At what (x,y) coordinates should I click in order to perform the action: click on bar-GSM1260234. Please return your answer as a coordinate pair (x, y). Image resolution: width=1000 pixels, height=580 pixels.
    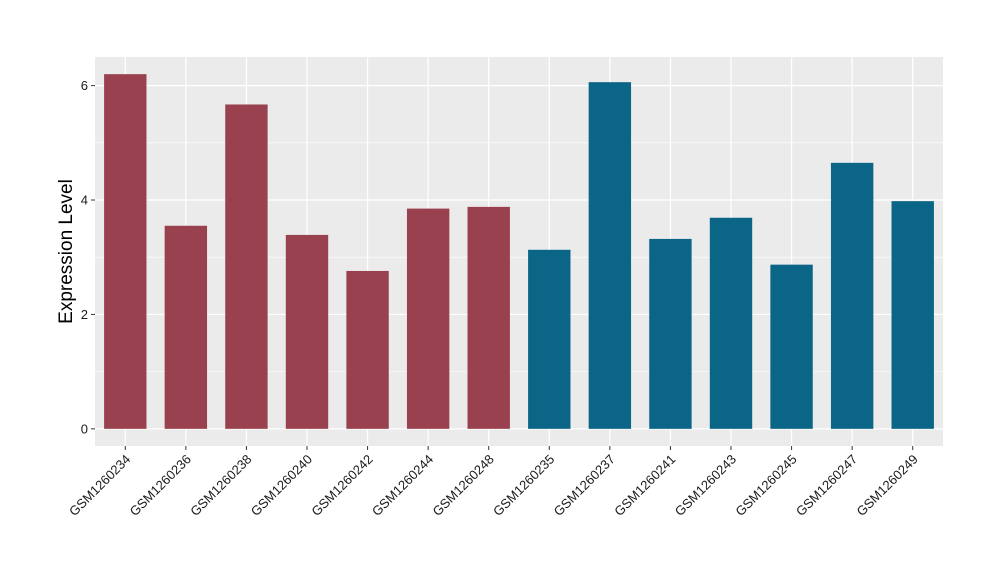
    Looking at the image, I should click on (125, 251).